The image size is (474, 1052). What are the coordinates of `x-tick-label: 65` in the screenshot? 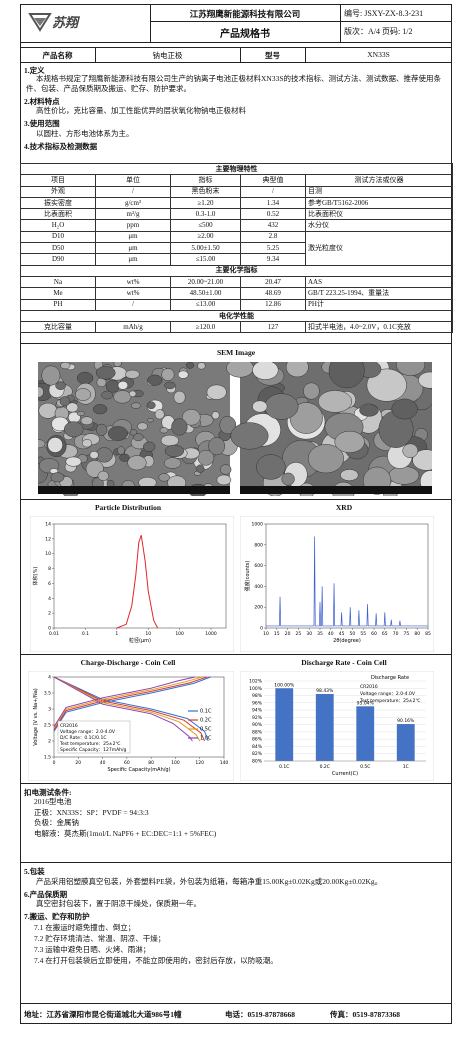 It's located at (385, 634).